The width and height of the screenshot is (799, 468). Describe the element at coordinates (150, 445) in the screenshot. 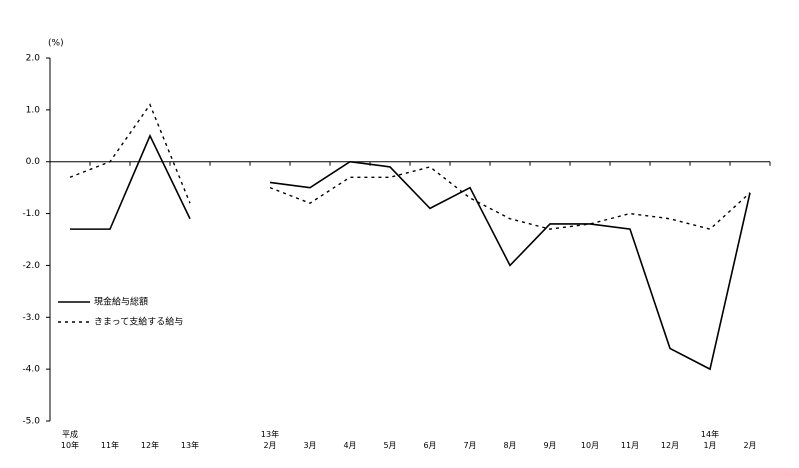

I see `x-tick-label: 12年` at that location.